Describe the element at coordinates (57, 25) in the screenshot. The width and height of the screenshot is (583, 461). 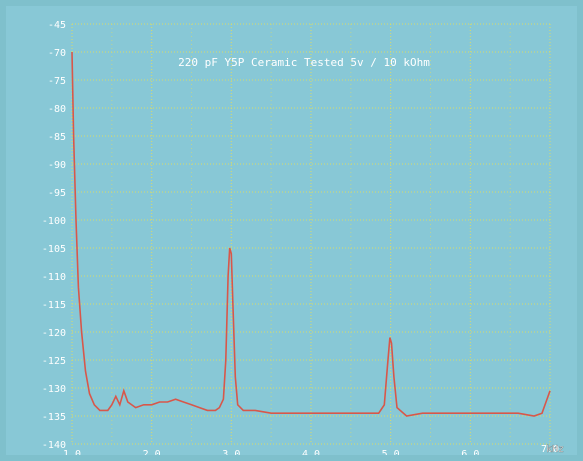
I see `y-tick-label: -45` at that location.